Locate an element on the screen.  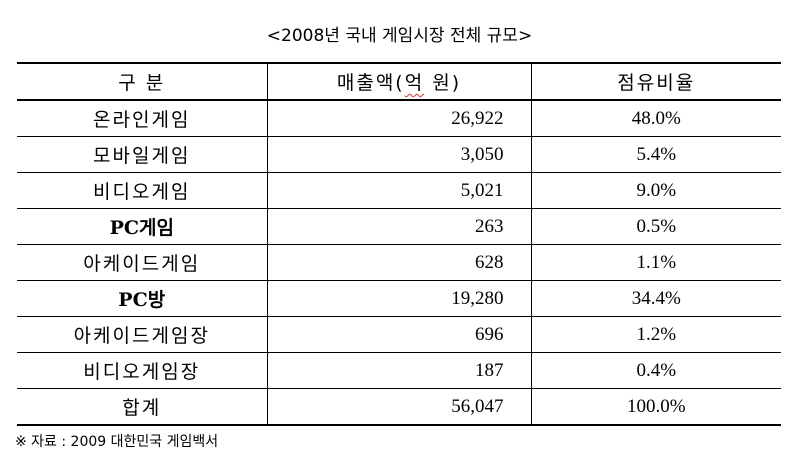
row-sales: 19,280 is located at coordinates (398, 298).